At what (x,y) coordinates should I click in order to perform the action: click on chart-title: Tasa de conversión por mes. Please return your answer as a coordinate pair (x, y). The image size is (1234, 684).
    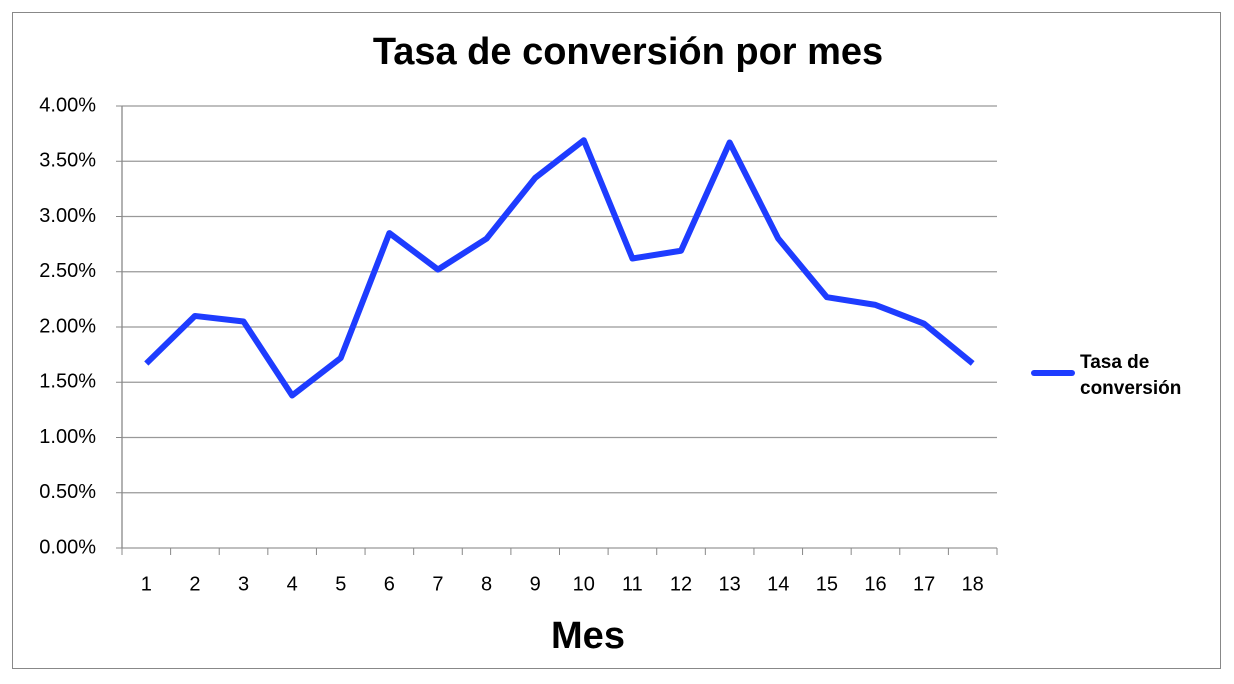
    Looking at the image, I should click on (628, 52).